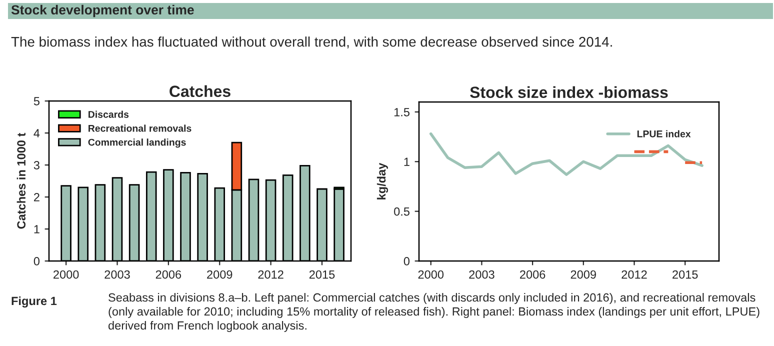  What do you see at coordinates (37, 165) in the screenshot?
I see `y-tick-label: 3` at bounding box center [37, 165].